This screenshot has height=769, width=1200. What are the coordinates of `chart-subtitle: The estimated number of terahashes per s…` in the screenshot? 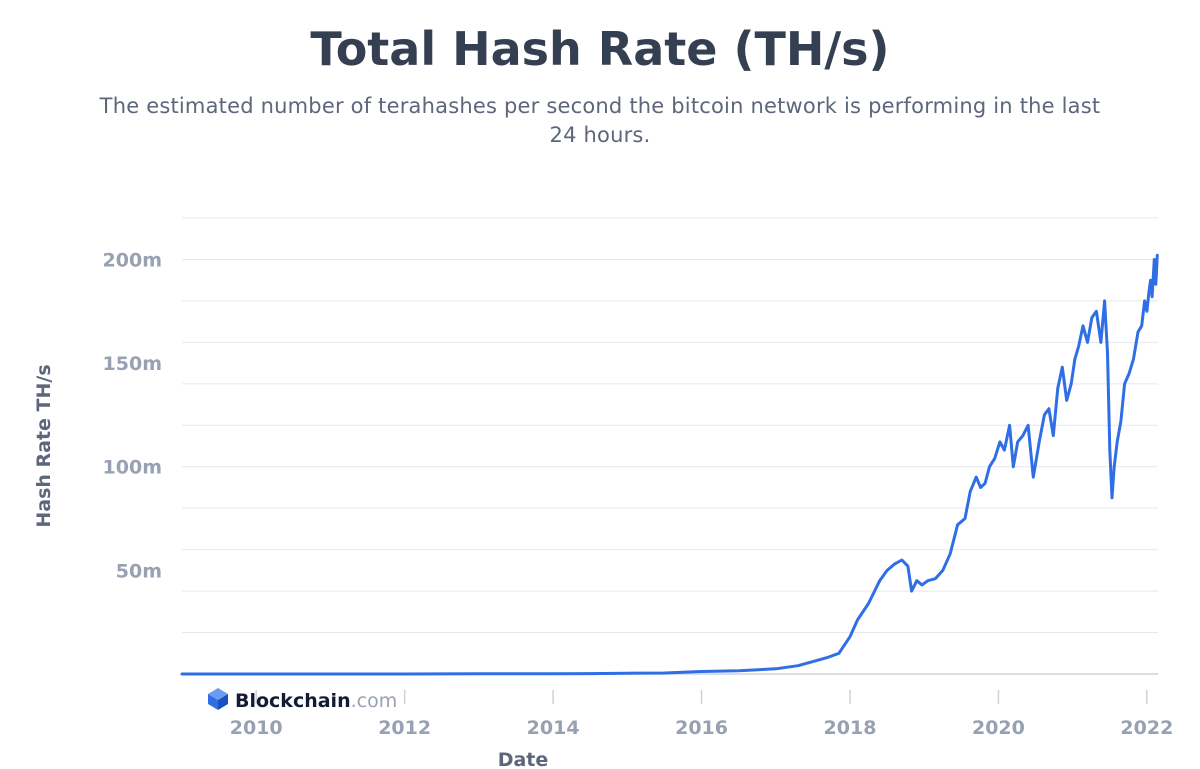 It's located at (600, 120).